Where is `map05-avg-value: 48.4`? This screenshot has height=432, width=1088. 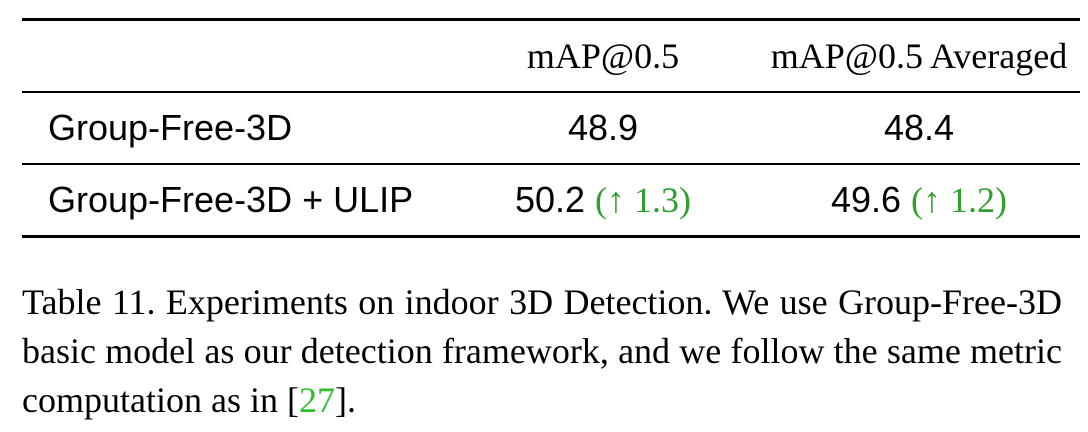
map05-avg-value: 48.4 is located at coordinates (919, 127).